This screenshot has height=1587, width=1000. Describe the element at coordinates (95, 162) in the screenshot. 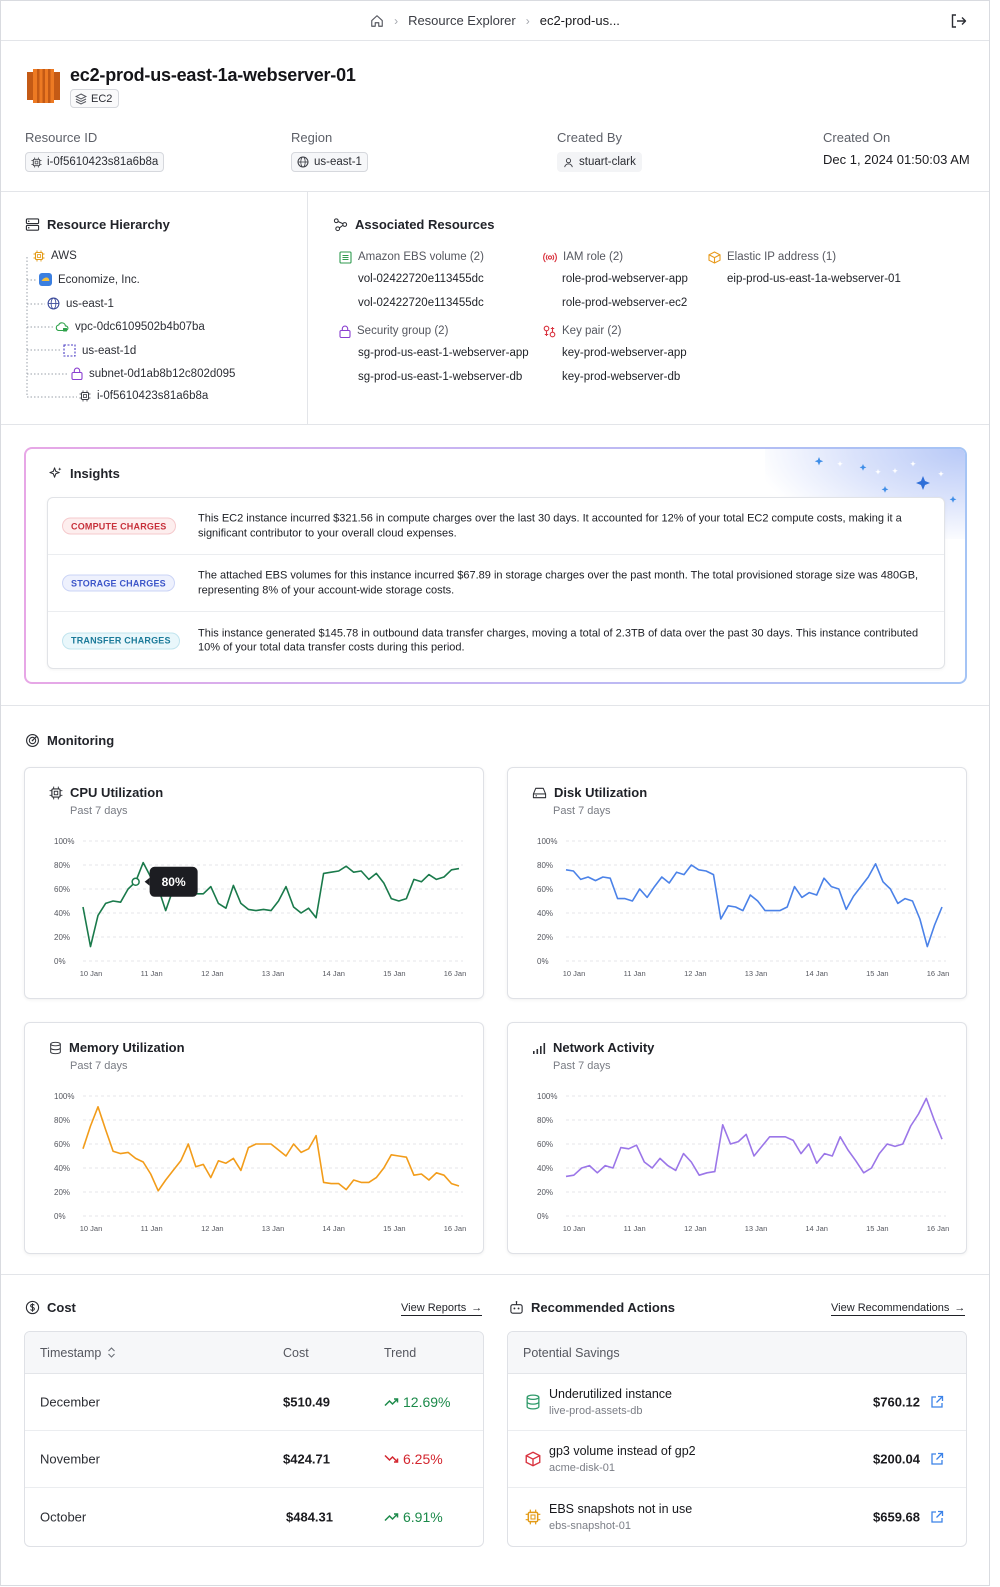

I see `resource-id-chip: i-0f5610423s81a6b8a` at that location.